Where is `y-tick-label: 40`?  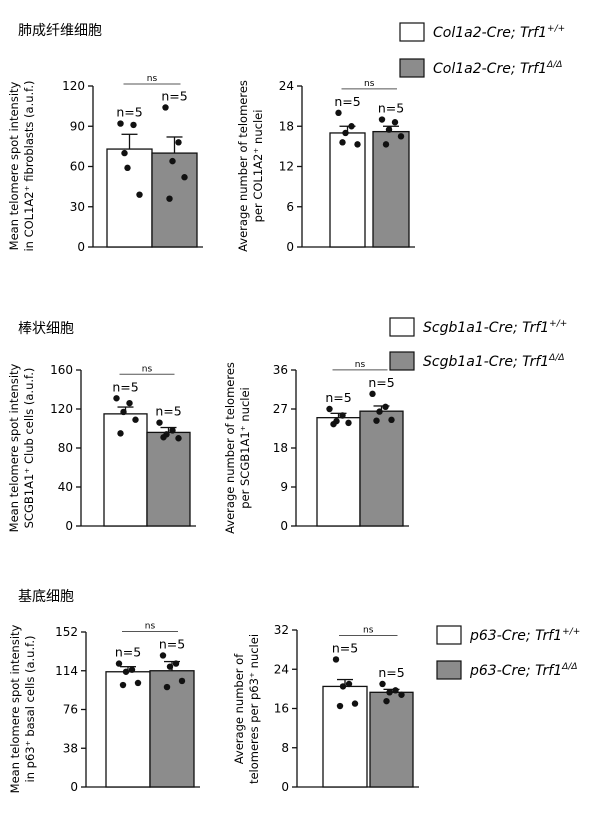 y-tick-label: 40 is located at coordinates (65, 487).